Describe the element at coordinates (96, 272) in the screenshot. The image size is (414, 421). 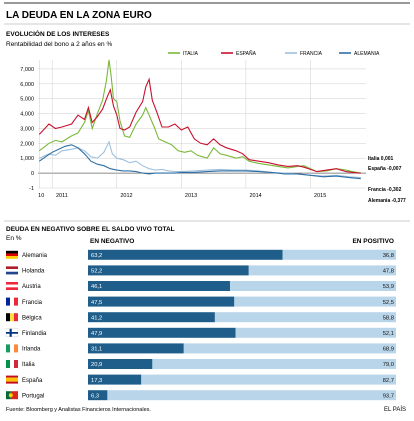
I see `bar-negative-label: 52,2` at that location.